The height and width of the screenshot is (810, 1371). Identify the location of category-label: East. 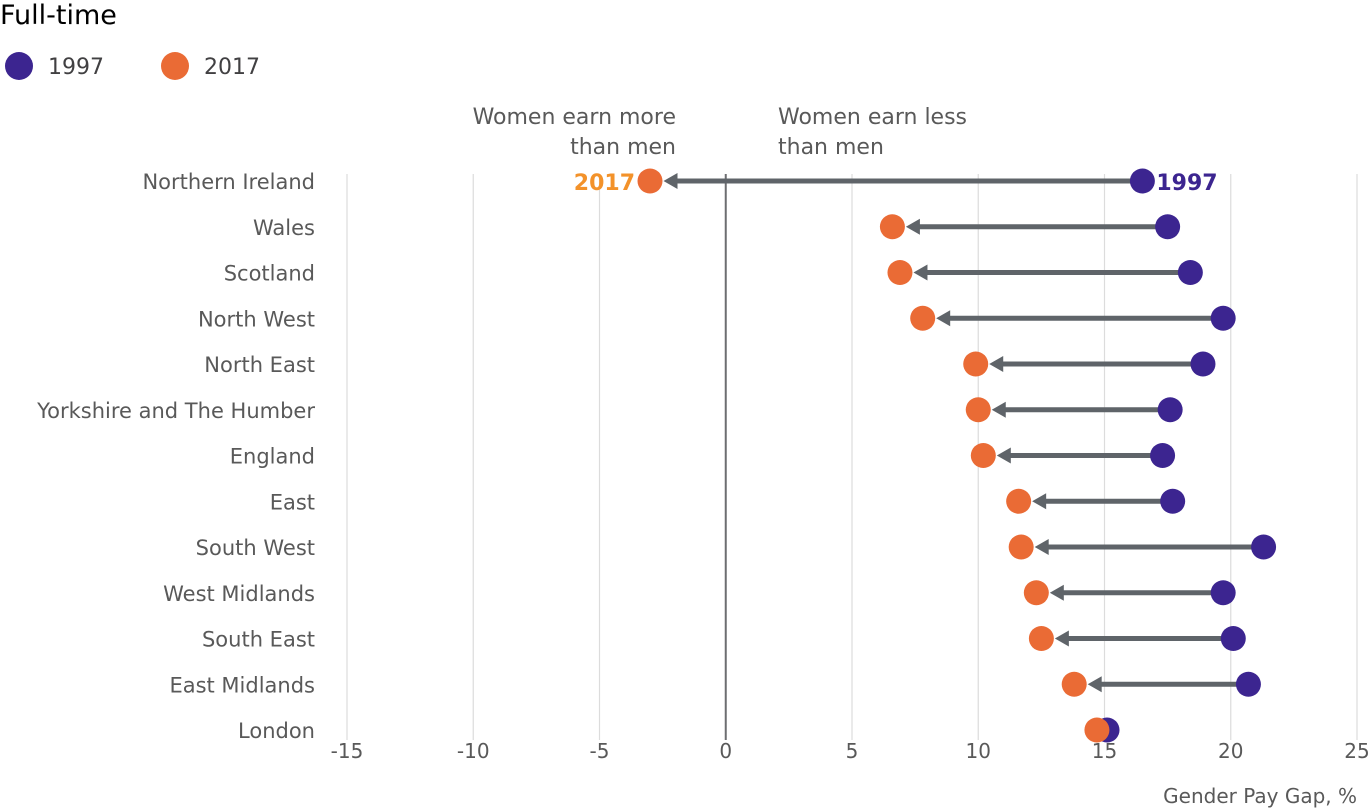
(292, 502).